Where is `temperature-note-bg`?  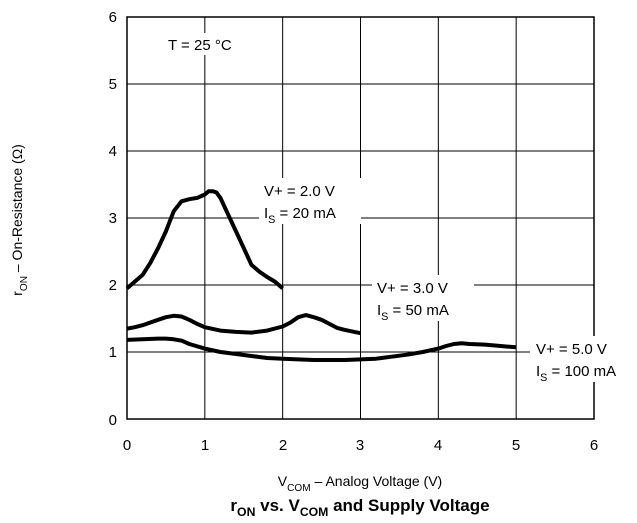 temperature-note-bg is located at coordinates (213, 44).